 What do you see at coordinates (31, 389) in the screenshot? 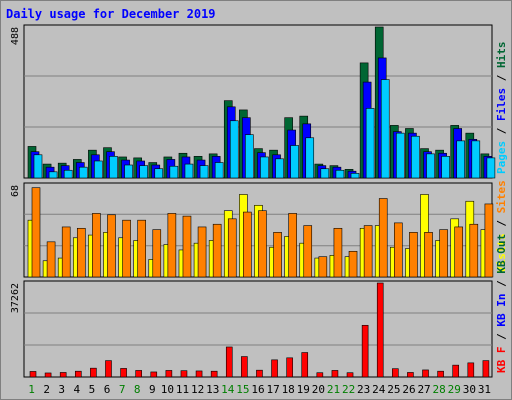
I see `x-tick-label: 1` at bounding box center [31, 389].